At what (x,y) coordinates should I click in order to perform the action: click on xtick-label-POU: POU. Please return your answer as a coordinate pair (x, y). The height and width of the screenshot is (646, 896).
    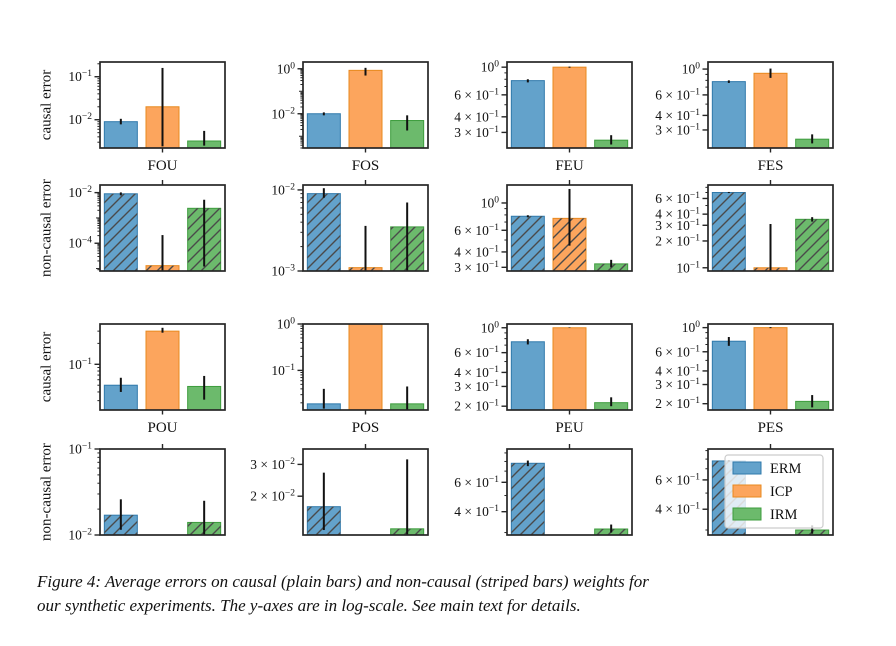
    Looking at the image, I should click on (162, 428).